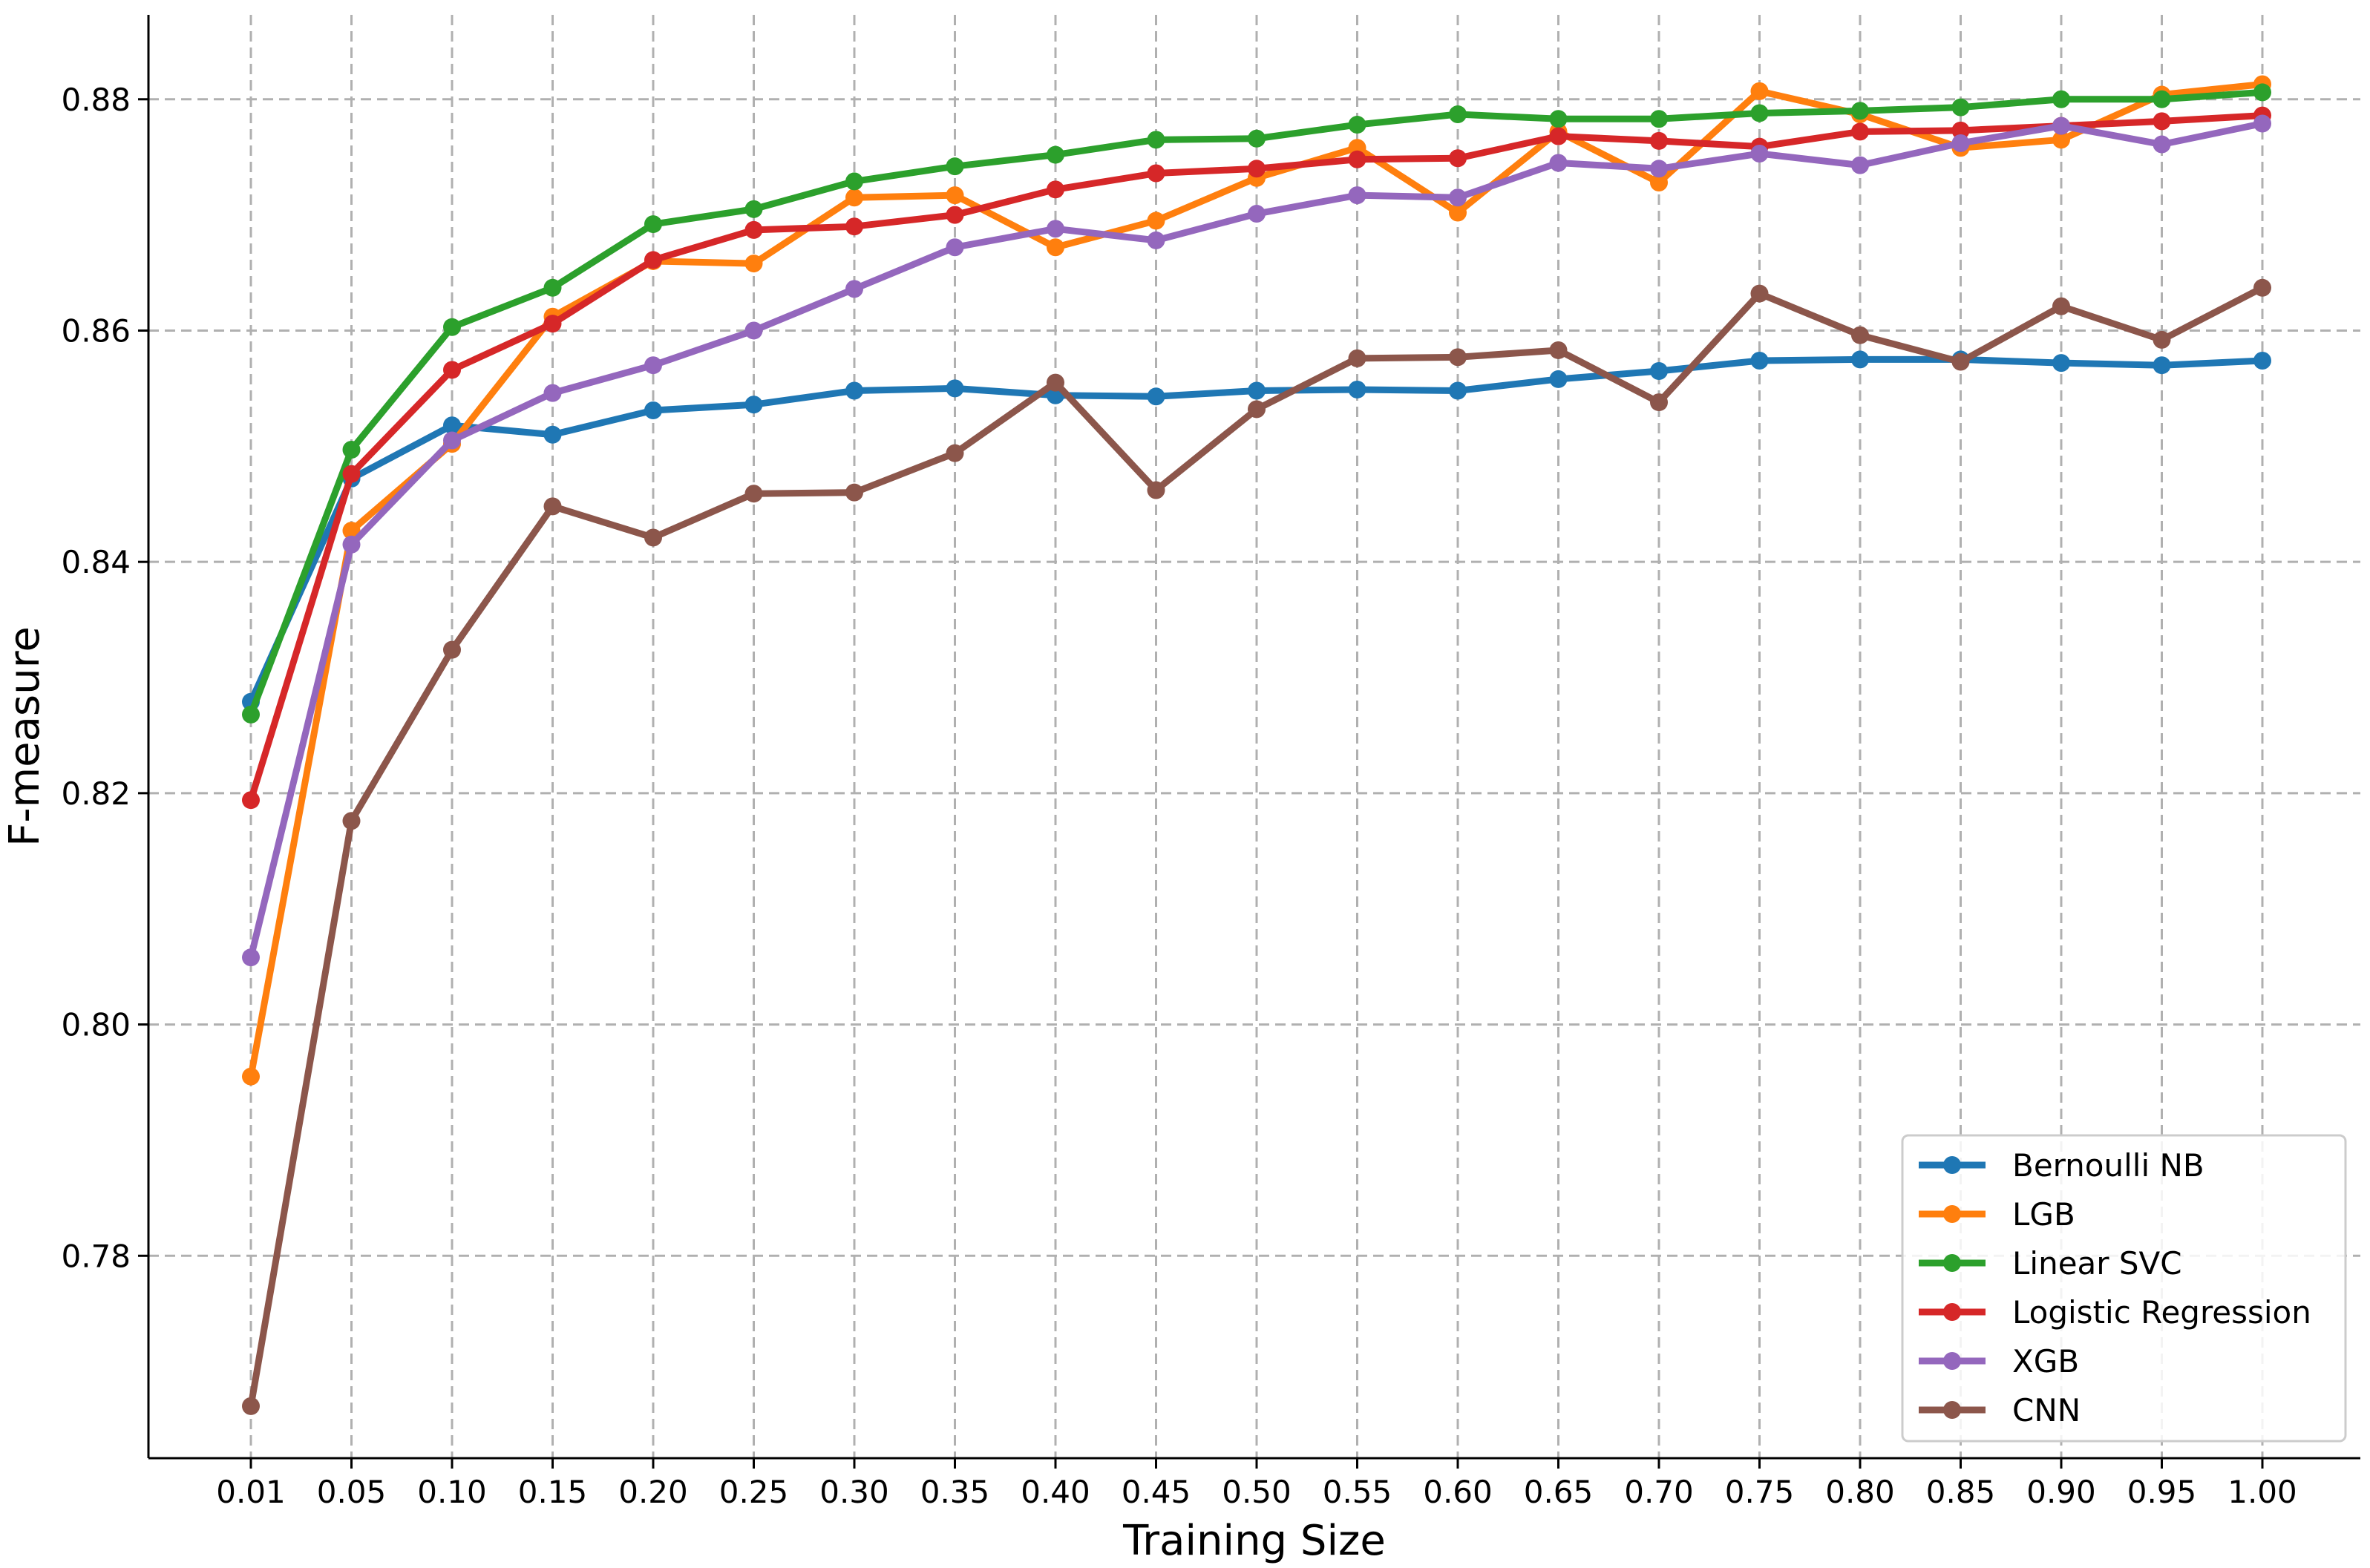  I want to click on legend-item: Logistic Regression, so click(2115, 1312).